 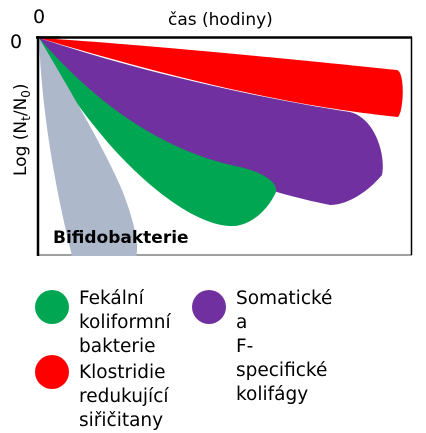 I want to click on y-axis-origin-label: 0, so click(x=16, y=42).